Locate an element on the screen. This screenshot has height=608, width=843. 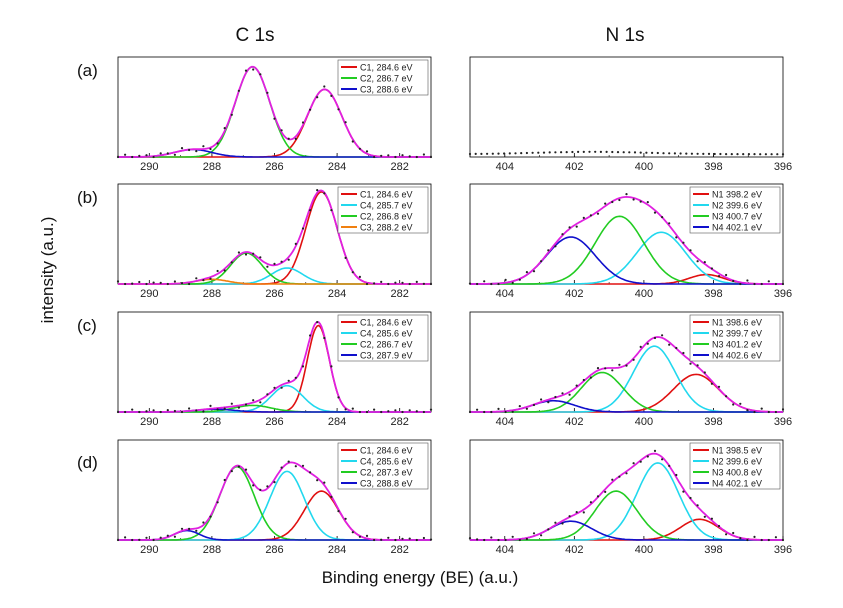
legend-label: N2 399.7 eV is located at coordinates (737, 334).